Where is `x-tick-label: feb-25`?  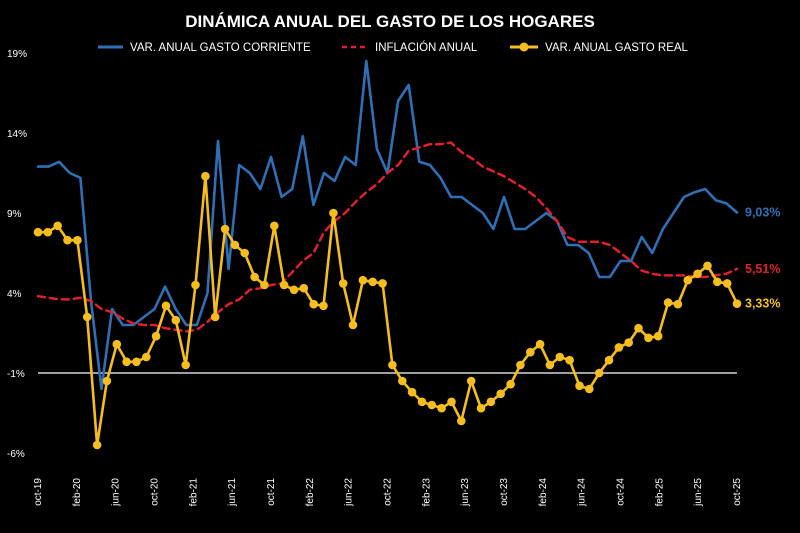
x-tick-label: feb-25 is located at coordinates (659, 492).